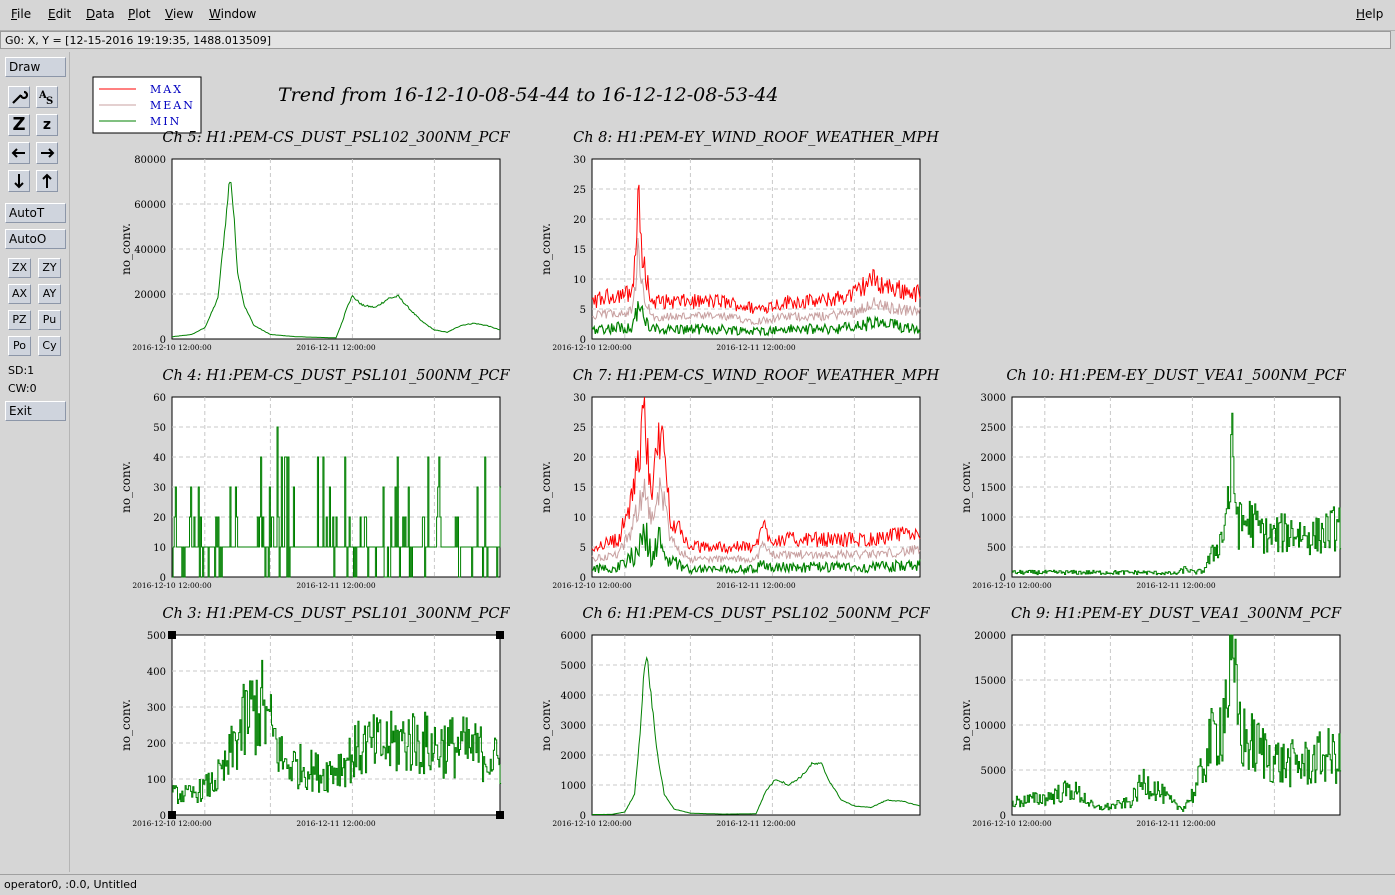  What do you see at coordinates (150, 295) in the screenshot?
I see `y-tick-label: 20000` at bounding box center [150, 295].